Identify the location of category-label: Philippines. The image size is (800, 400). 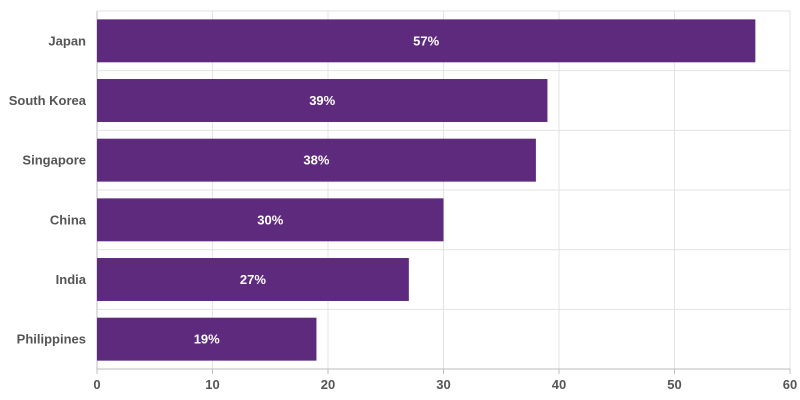
(51, 339).